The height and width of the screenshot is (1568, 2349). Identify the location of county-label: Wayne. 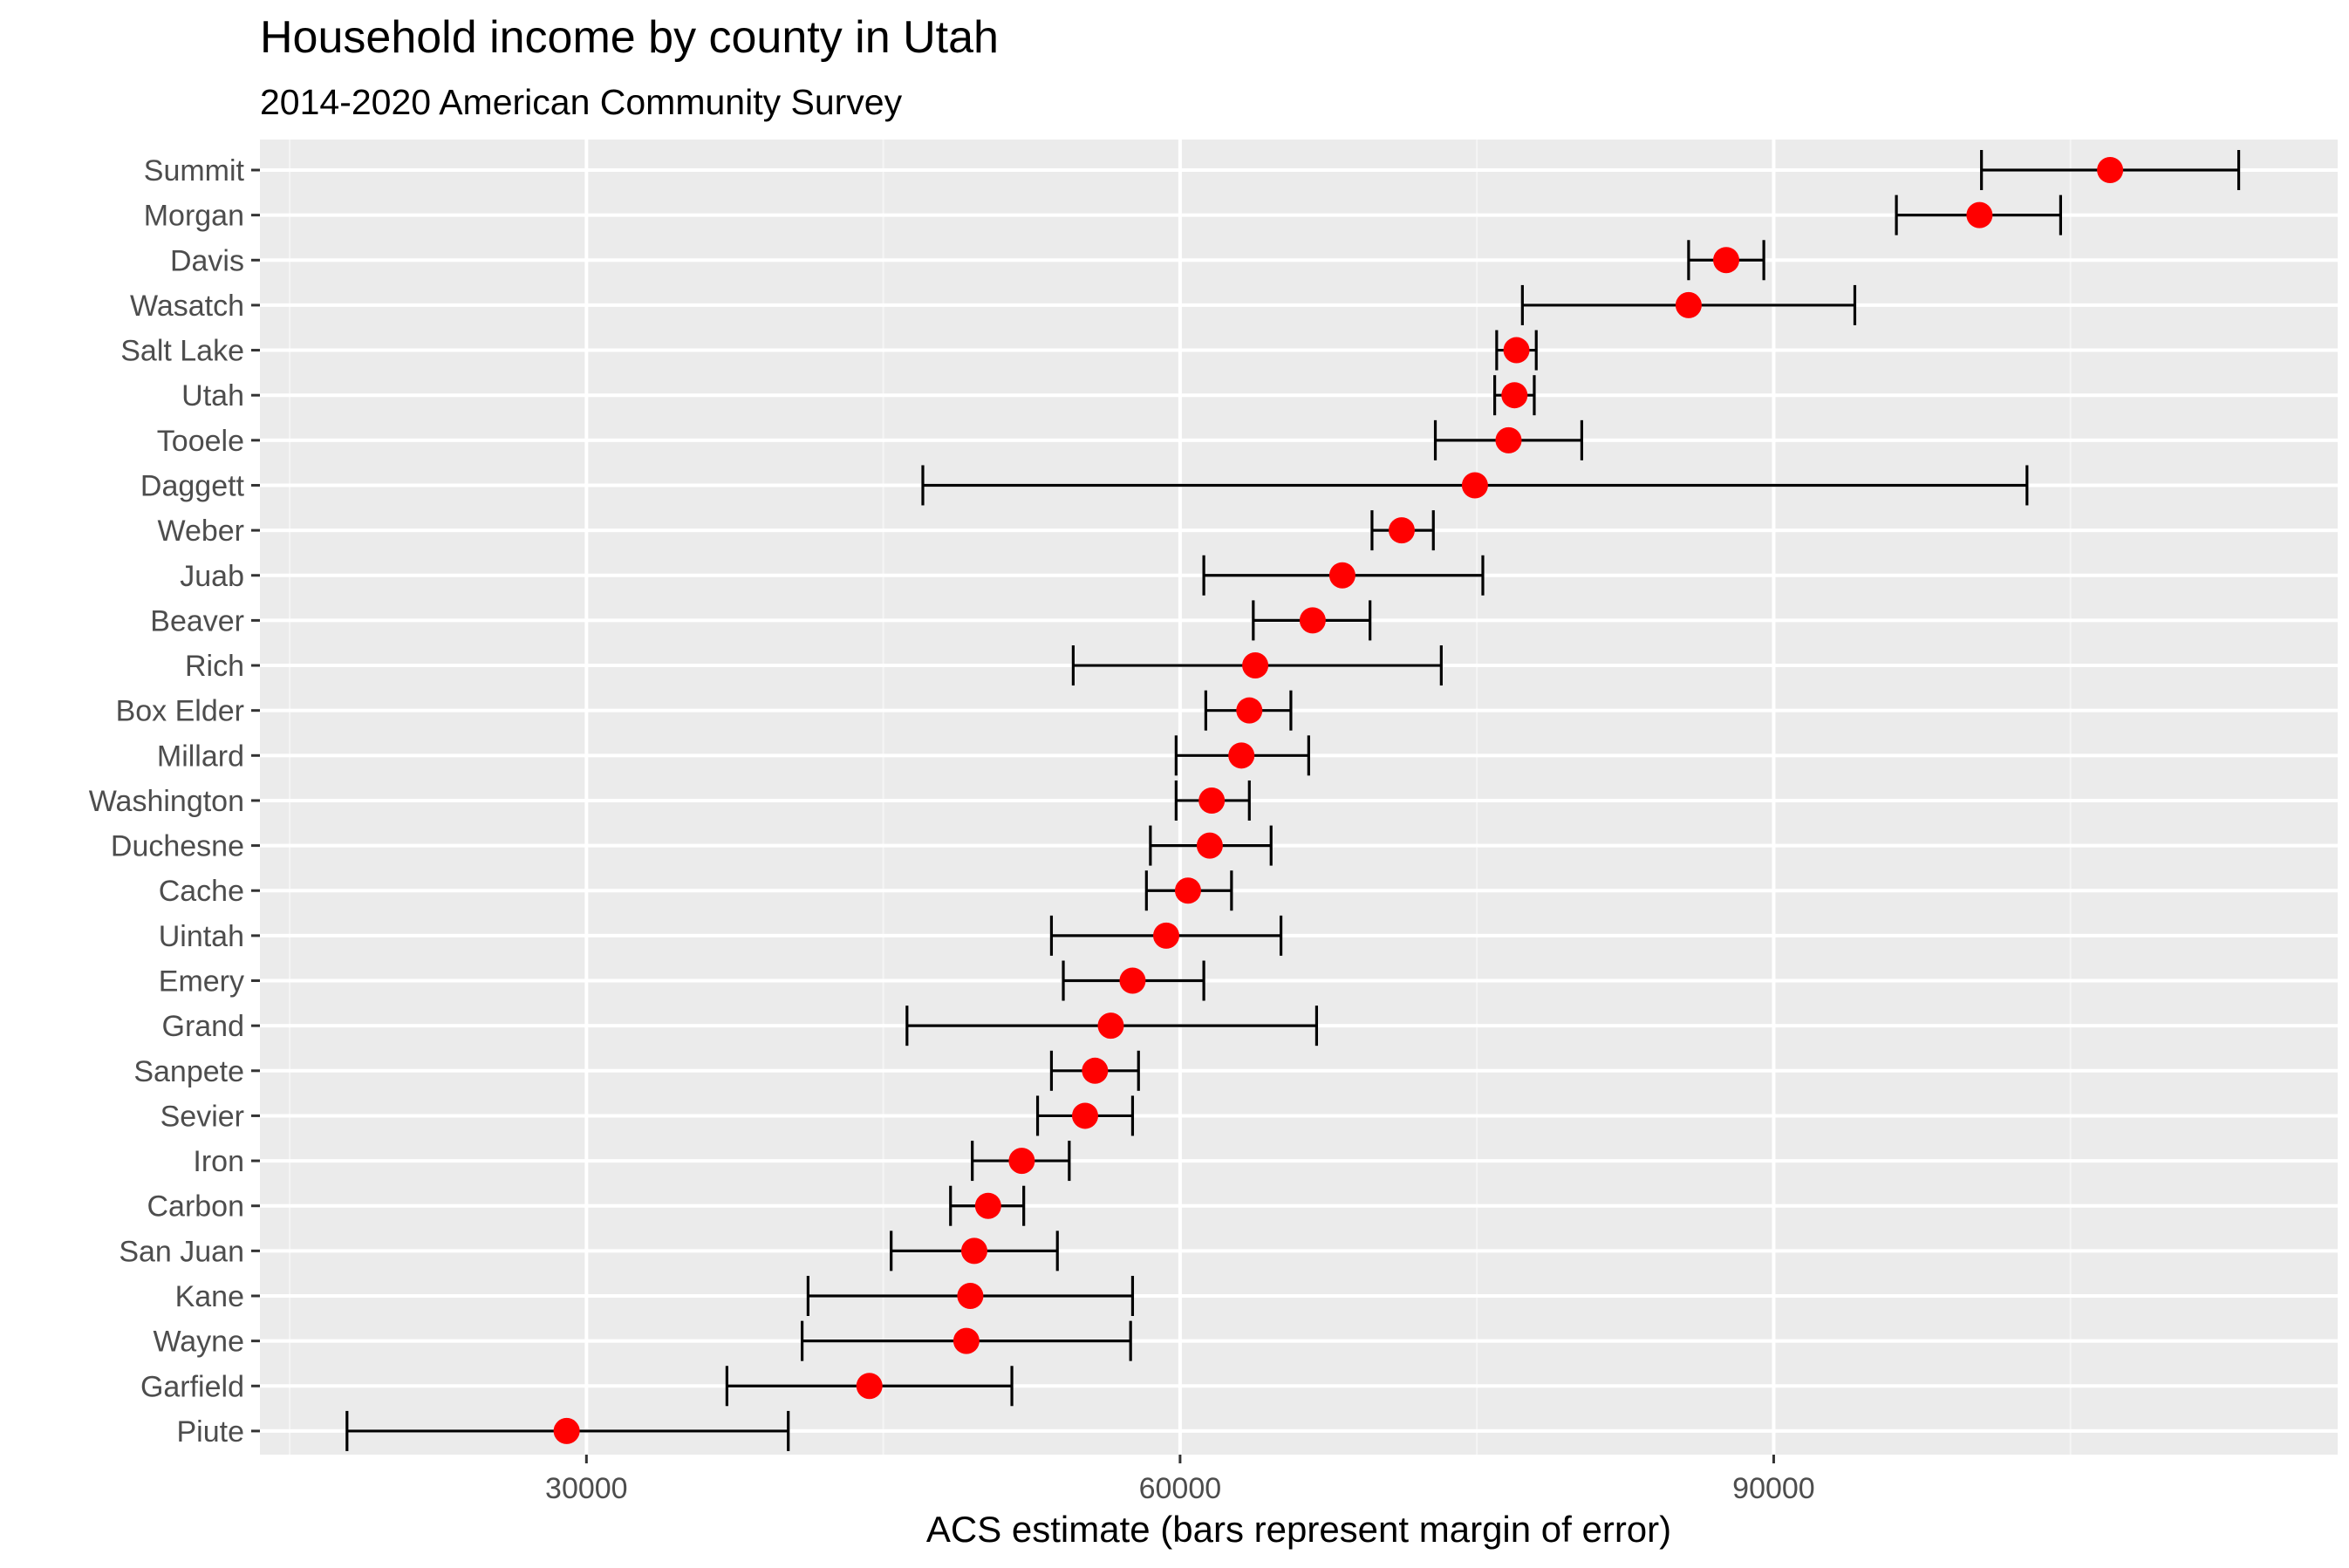
(199, 1342).